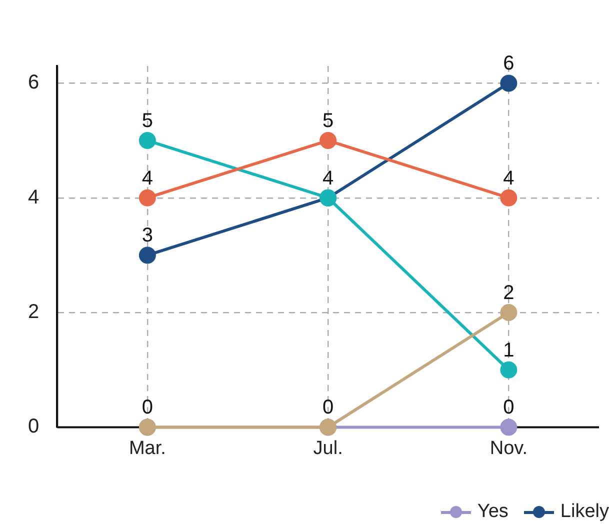 The width and height of the screenshot is (609, 525). What do you see at coordinates (509, 448) in the screenshot?
I see `x-tick-label: Nov.` at bounding box center [509, 448].